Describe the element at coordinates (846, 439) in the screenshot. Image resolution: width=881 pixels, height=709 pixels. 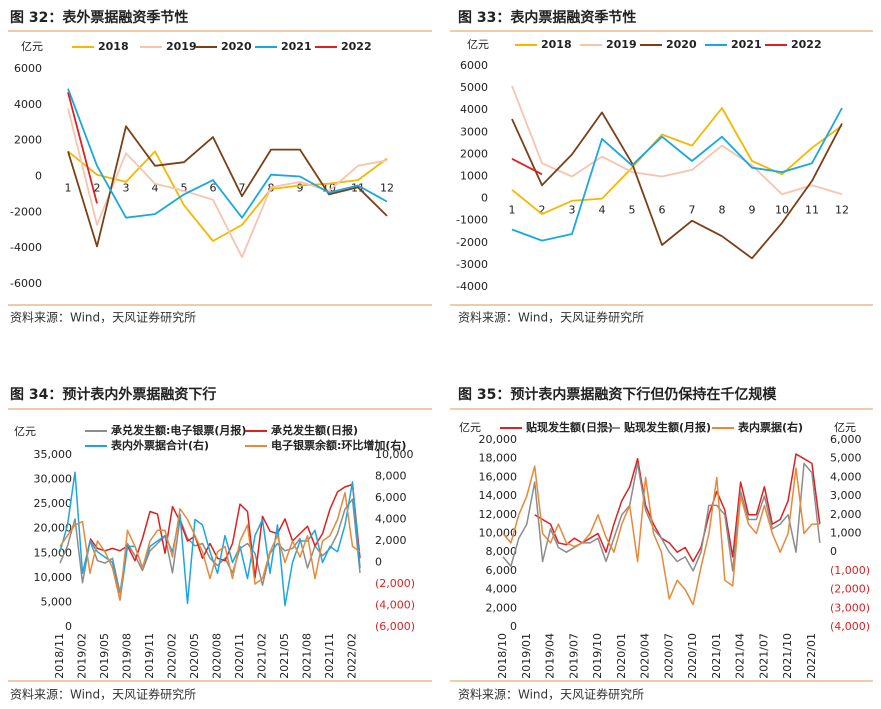
I see `y2-tick-label: 6,000` at that location.